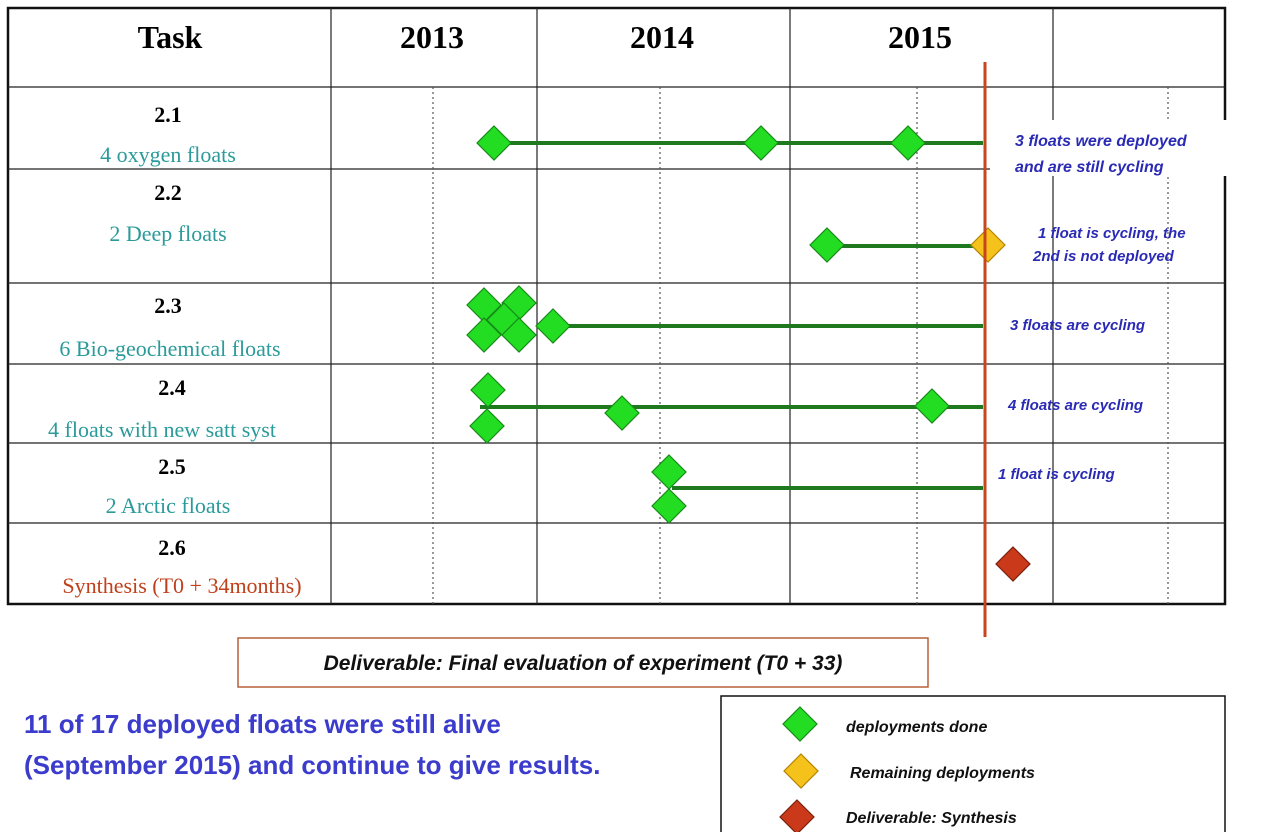  I want to click on task-id: 2.6, so click(172, 547).